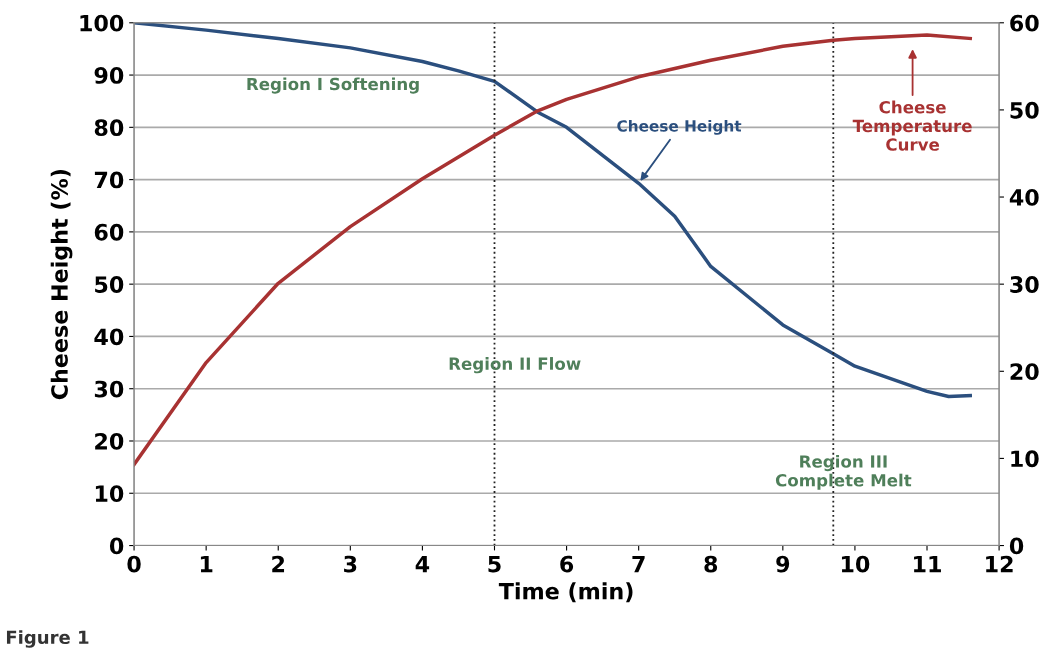 This screenshot has width=1064, height=651. I want to click on annotation: Cheese Temperature Curve, so click(912, 125).